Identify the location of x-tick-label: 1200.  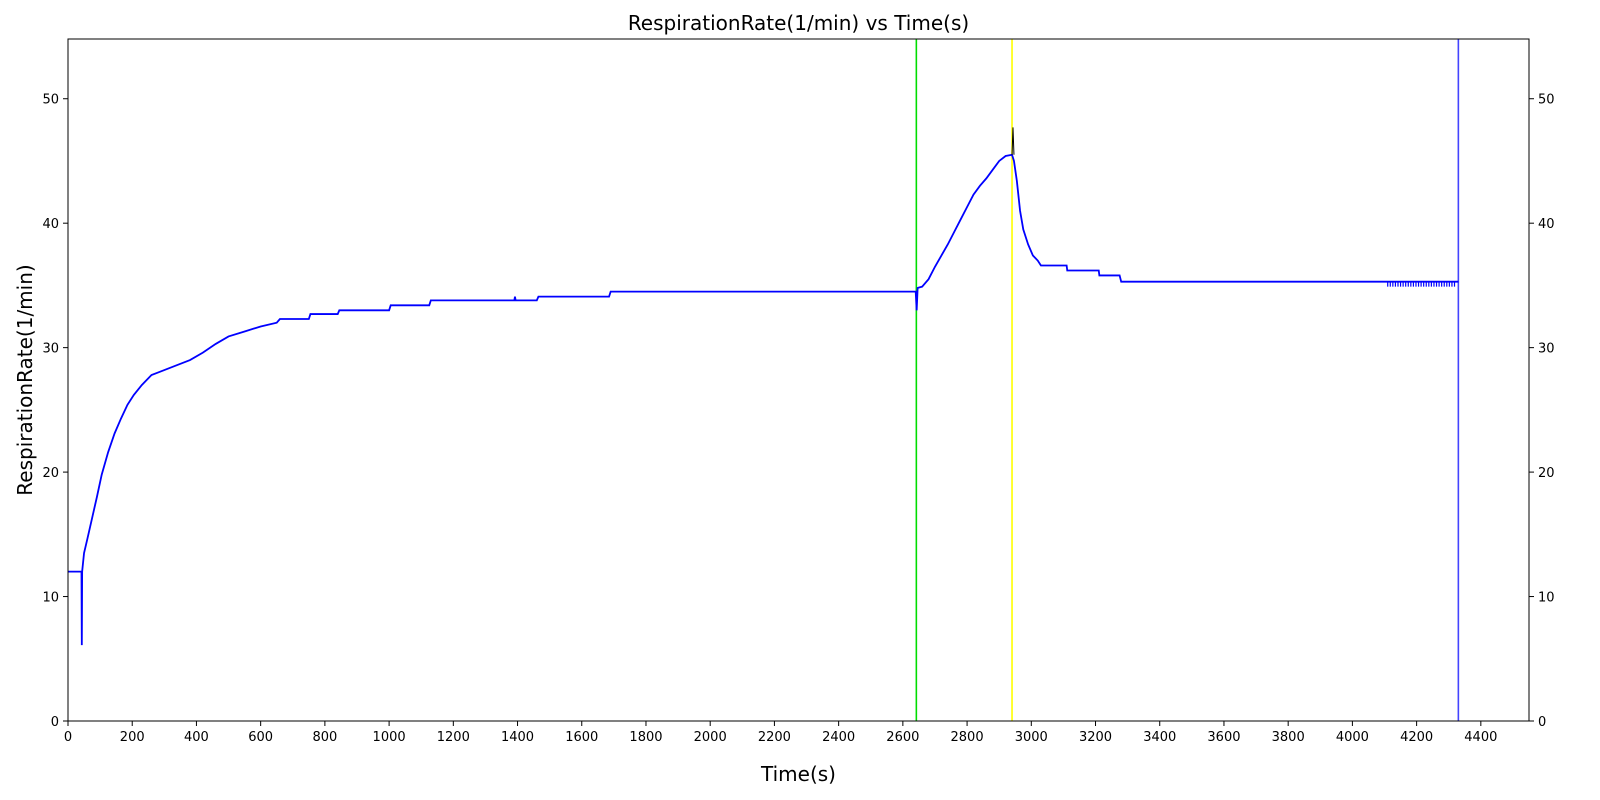
(453, 737).